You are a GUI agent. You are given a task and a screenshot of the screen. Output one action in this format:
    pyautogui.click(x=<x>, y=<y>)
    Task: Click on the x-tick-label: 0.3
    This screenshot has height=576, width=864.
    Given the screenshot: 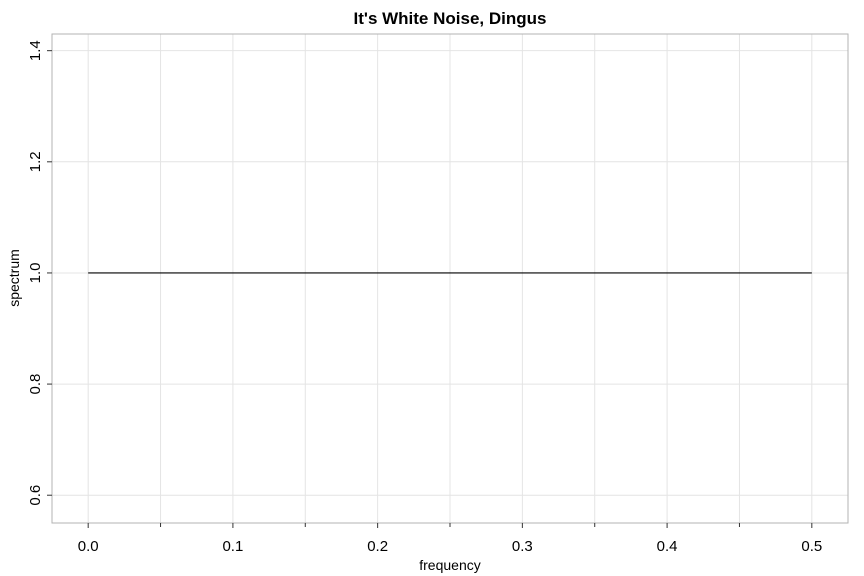 What is the action you would take?
    pyautogui.click(x=522, y=546)
    